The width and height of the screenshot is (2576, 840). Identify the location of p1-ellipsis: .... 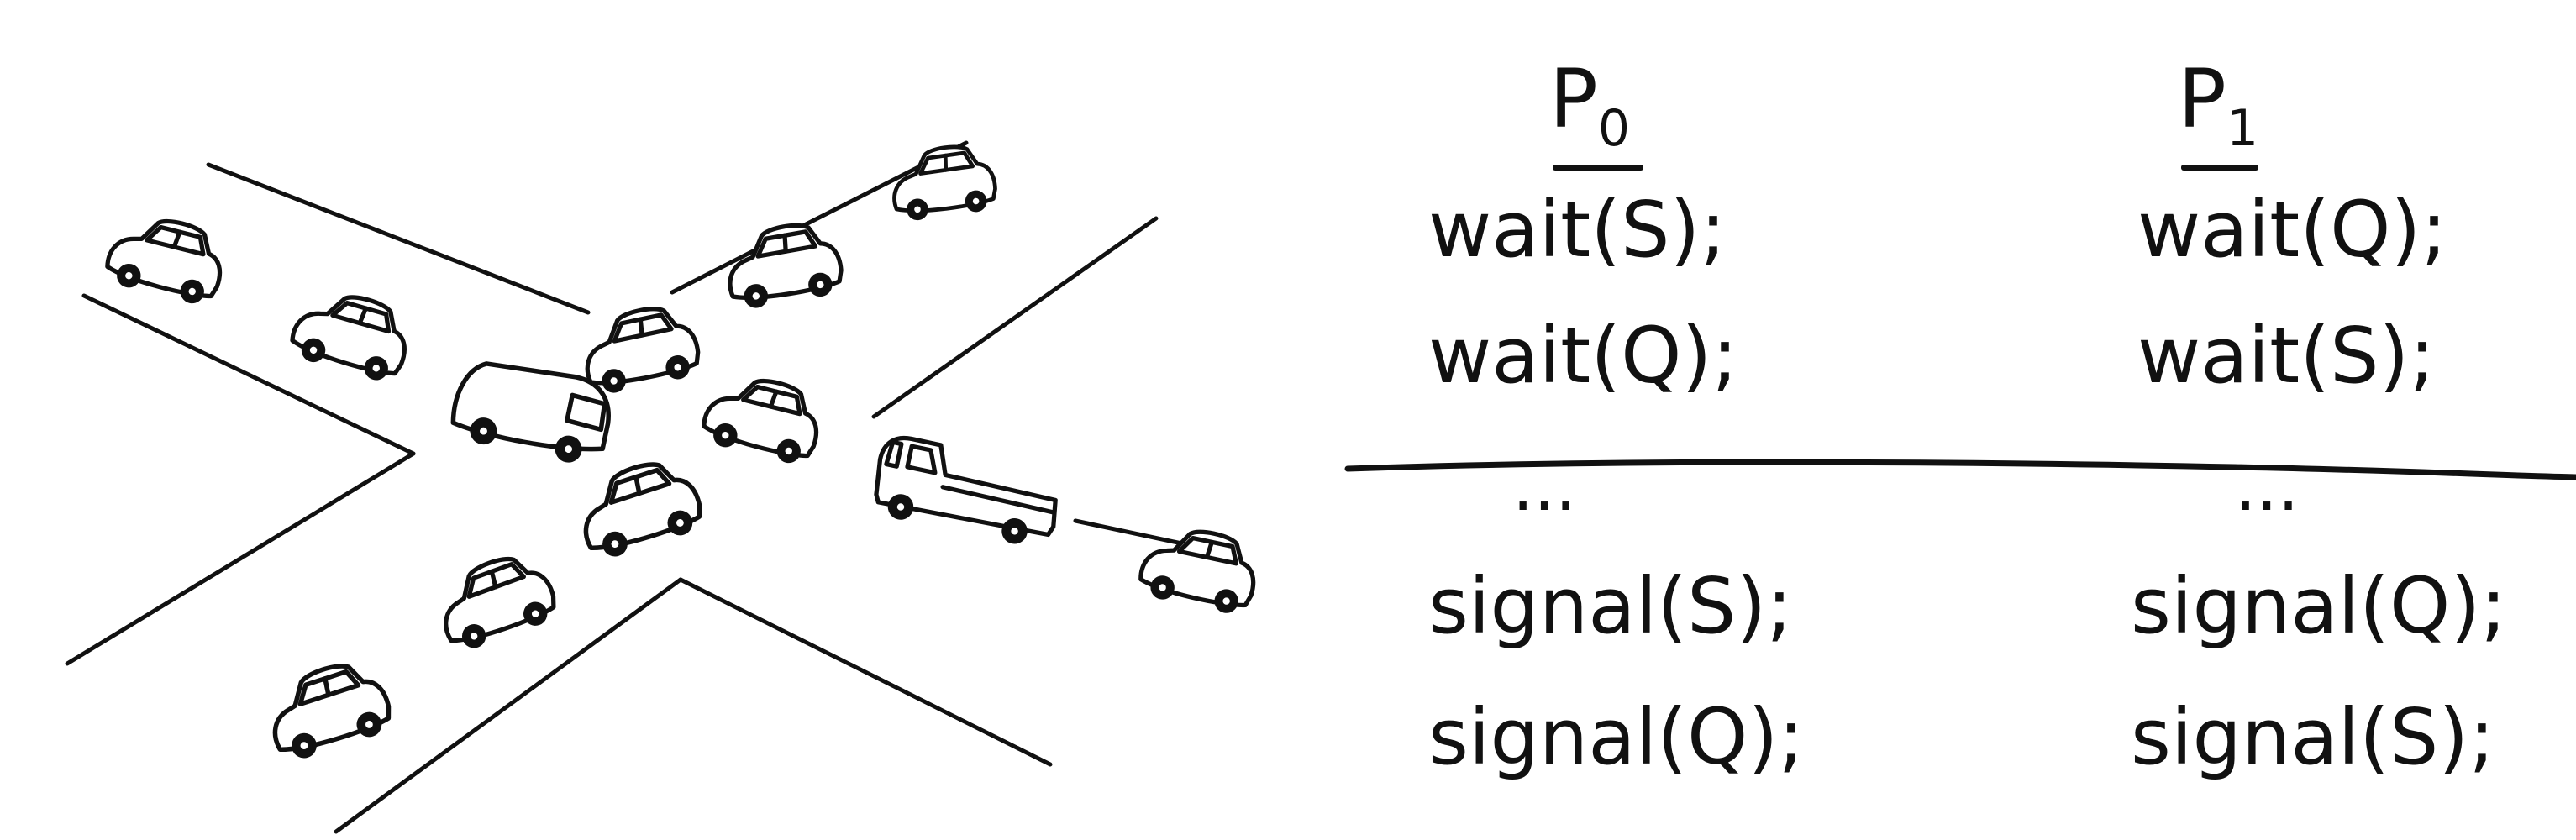
(2267, 487).